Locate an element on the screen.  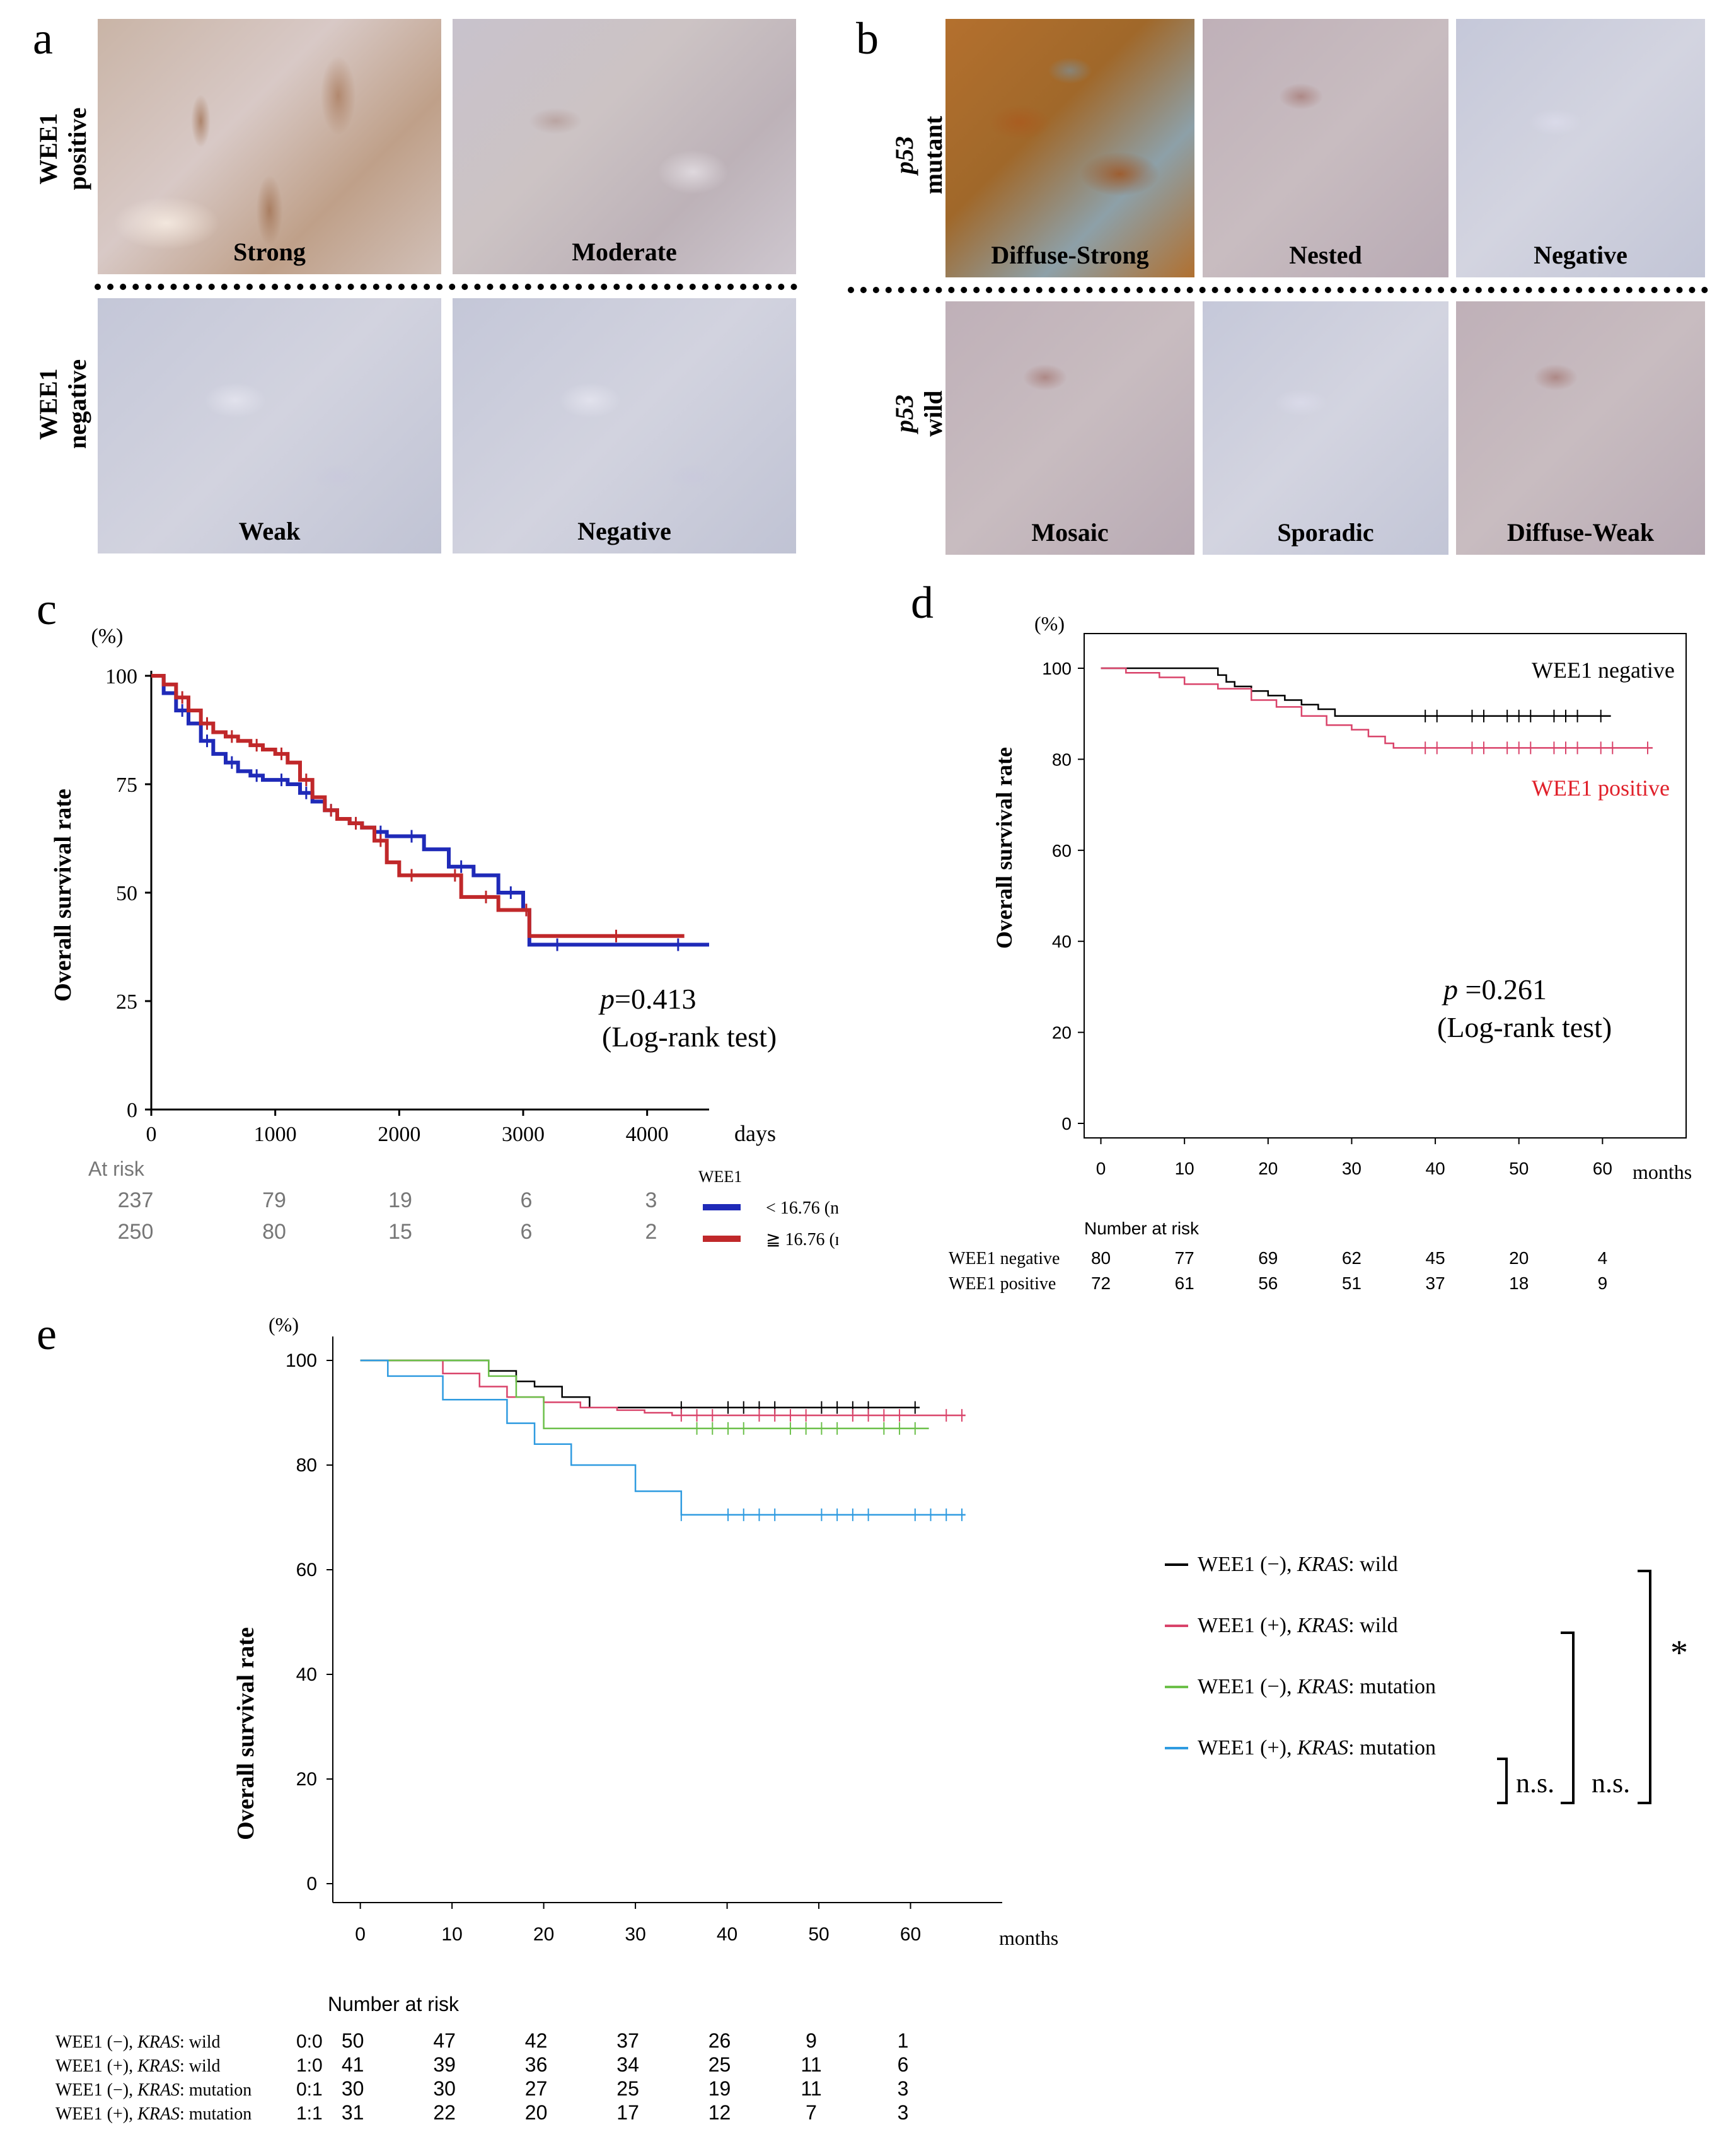
risk-row-label: WEE1 positive is located at coordinates (1002, 1284).